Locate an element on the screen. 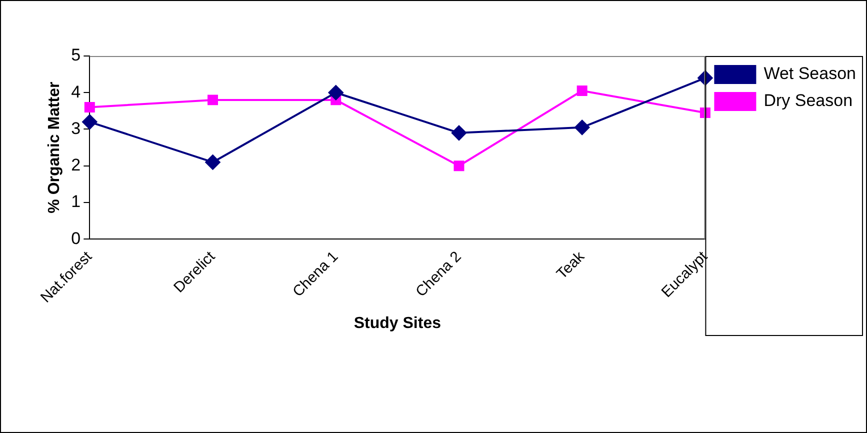 Image resolution: width=867 pixels, height=433 pixels. legend-label: Dry Season is located at coordinates (808, 100).